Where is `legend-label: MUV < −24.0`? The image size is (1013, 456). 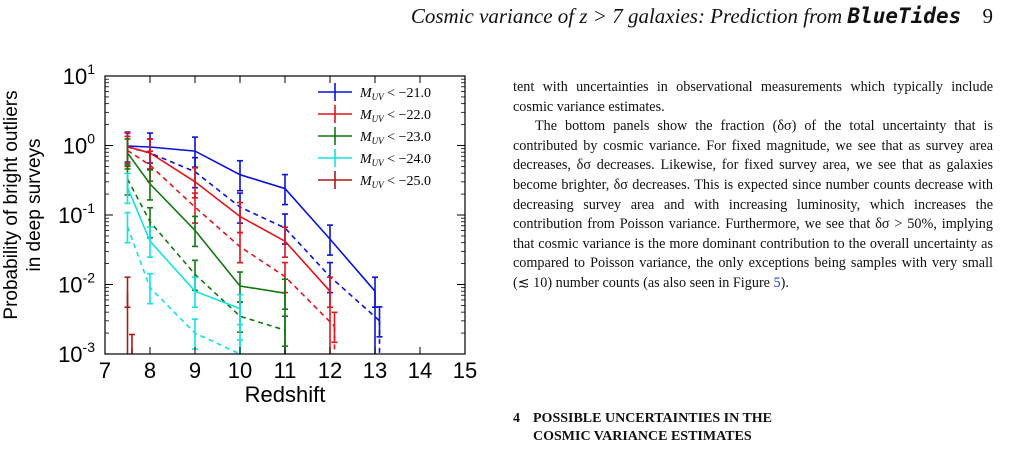
legend-label: MUV < −24.0 is located at coordinates (395, 160).